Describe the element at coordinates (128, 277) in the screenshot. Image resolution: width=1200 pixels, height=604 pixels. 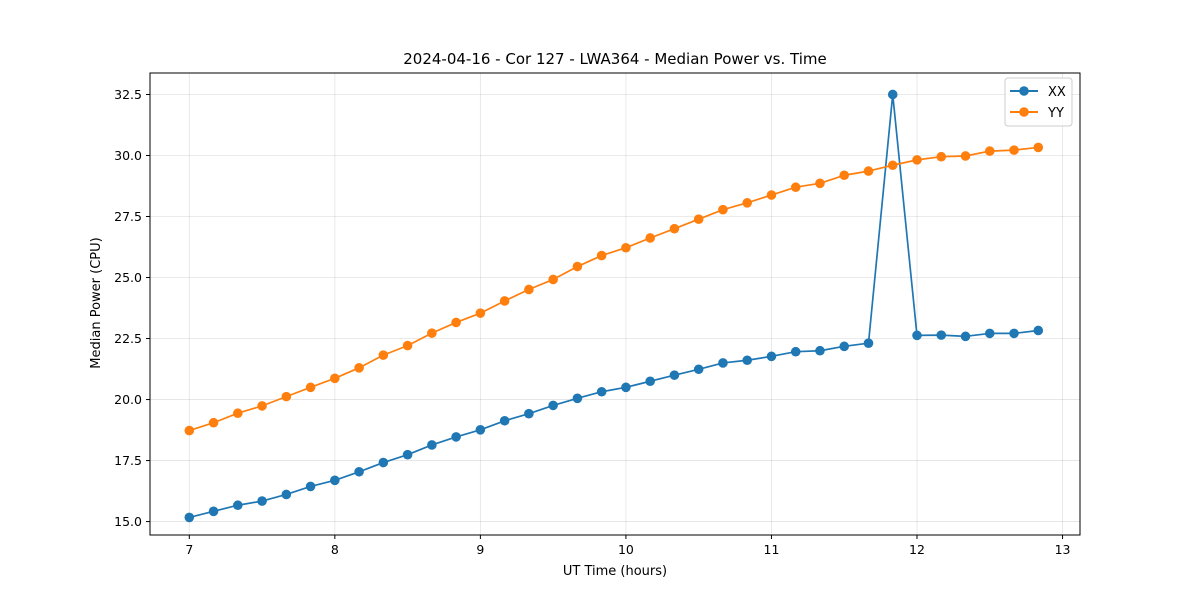
I see `y-tick-label: 25.0` at that location.